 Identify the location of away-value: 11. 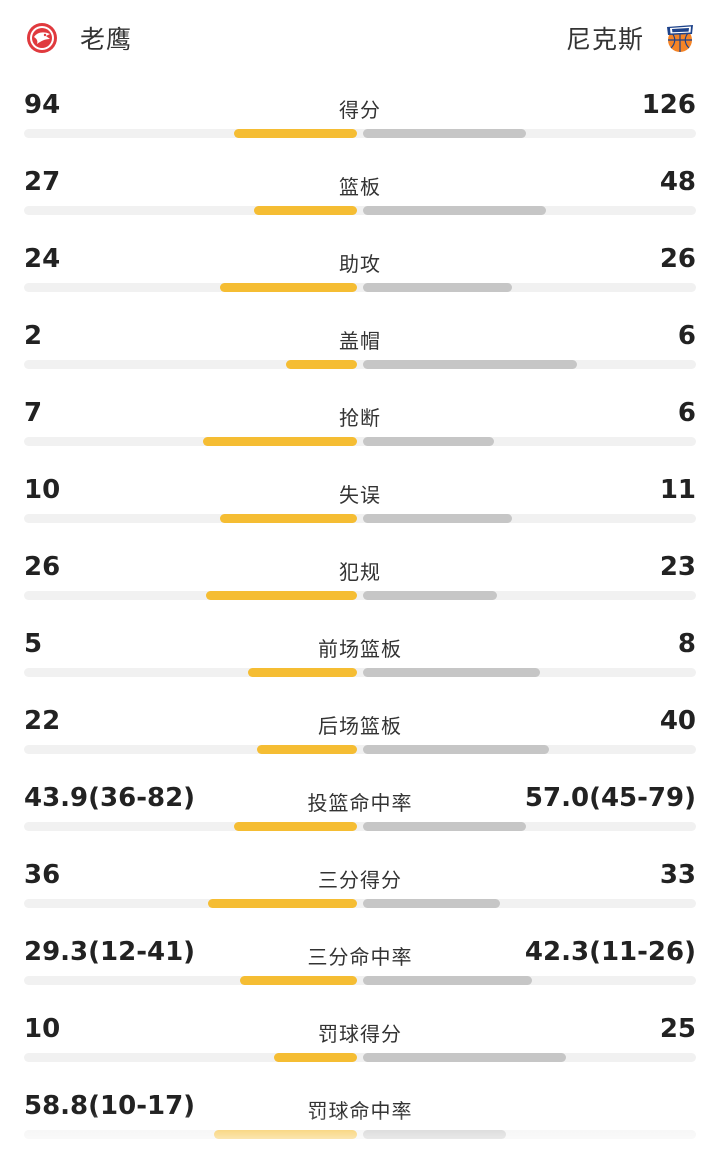
(677, 490).